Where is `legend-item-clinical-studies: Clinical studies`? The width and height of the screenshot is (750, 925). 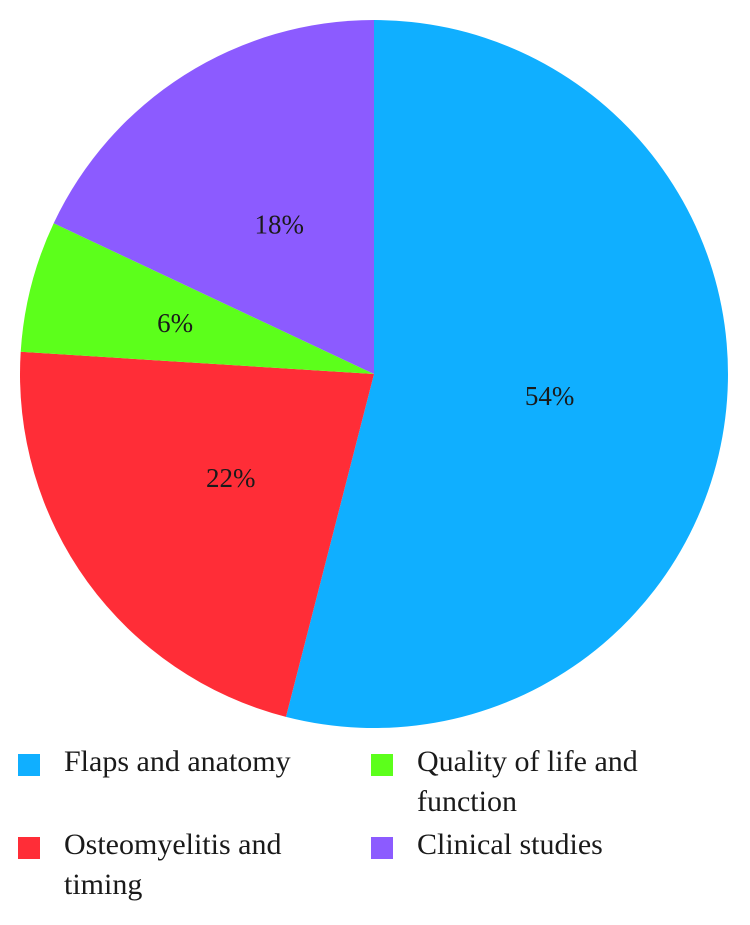 legend-item-clinical-studies: Clinical studies is located at coordinates (536, 845).